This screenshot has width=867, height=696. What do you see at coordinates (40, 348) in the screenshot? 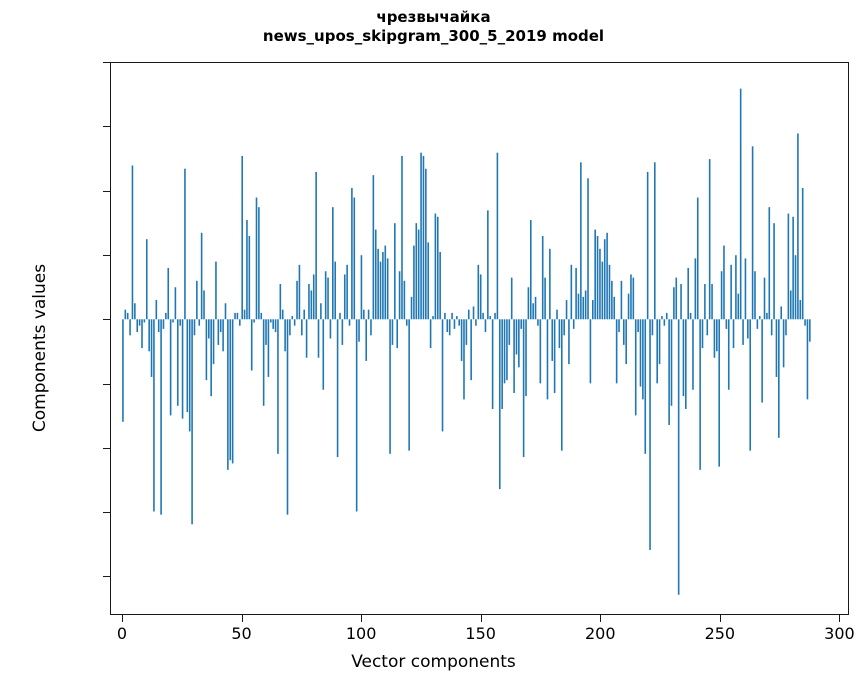
I see `y-axis-label: Components values` at bounding box center [40, 348].